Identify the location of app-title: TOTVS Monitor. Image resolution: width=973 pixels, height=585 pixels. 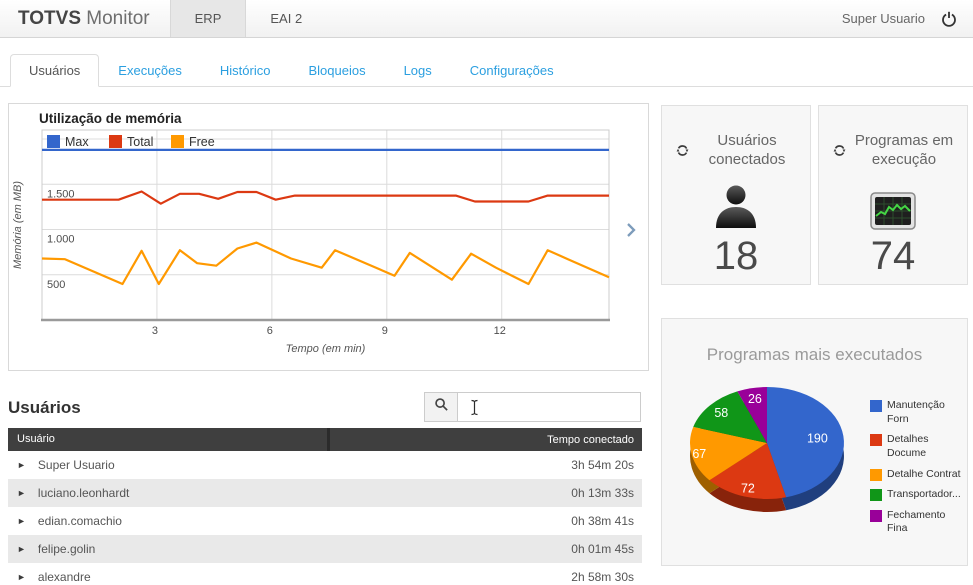
(85, 18).